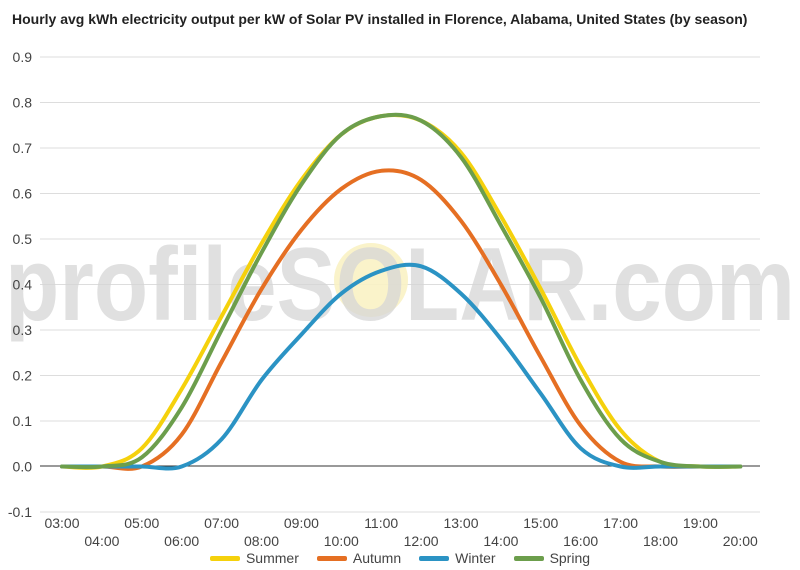 Image resolution: width=800 pixels, height=570 pixels. What do you see at coordinates (421, 541) in the screenshot?
I see `x-tick-label: 12:00` at bounding box center [421, 541].